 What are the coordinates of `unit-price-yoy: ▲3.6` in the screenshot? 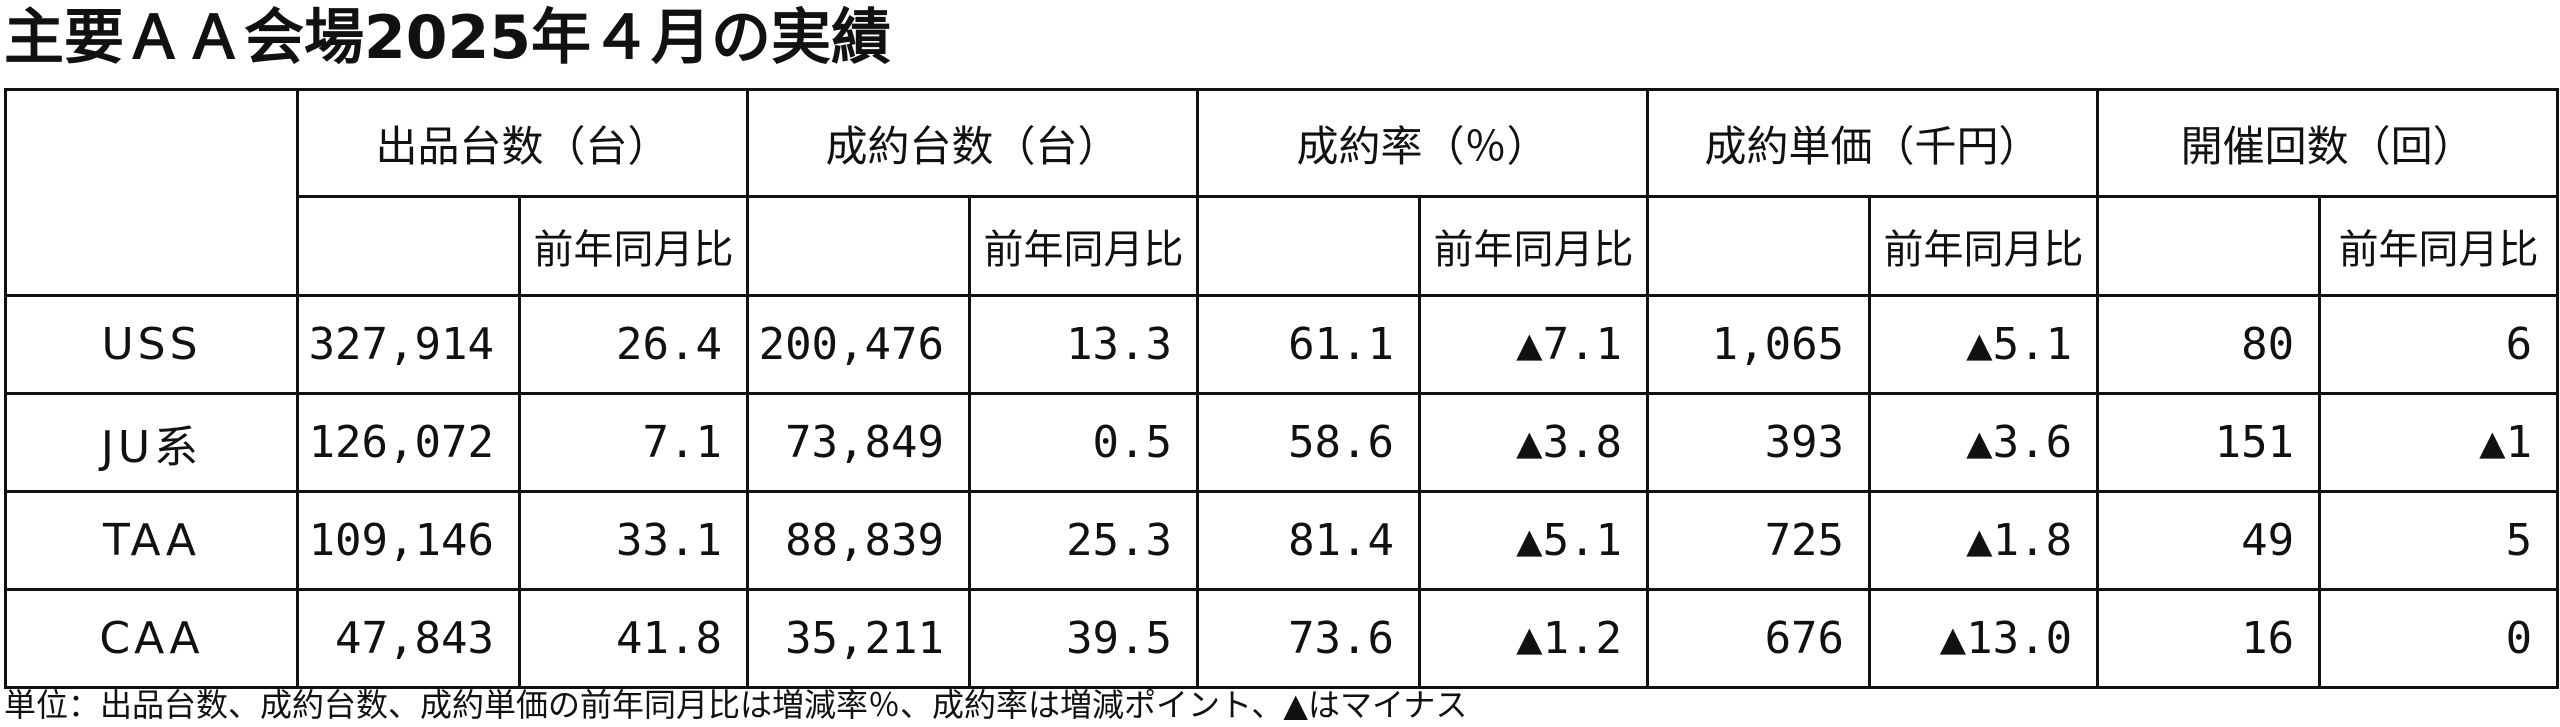 It's located at (1984, 442).